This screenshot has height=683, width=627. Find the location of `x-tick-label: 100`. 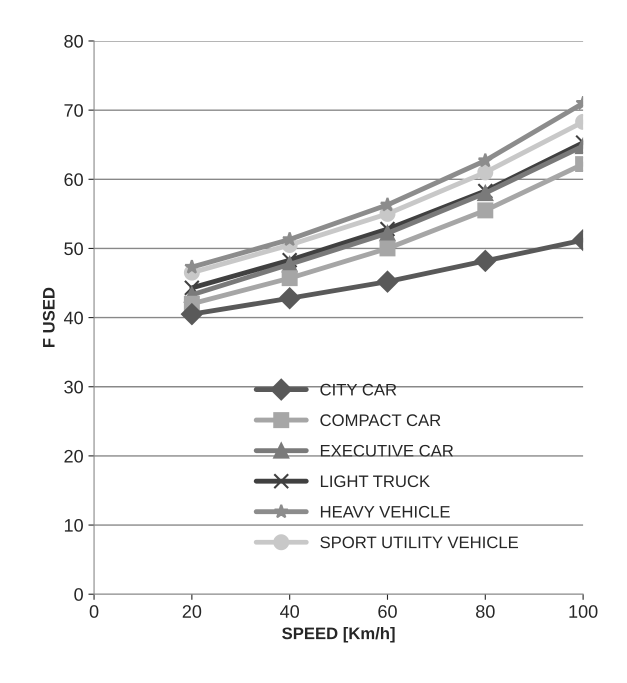

x-tick-label: 100 is located at coordinates (583, 611).